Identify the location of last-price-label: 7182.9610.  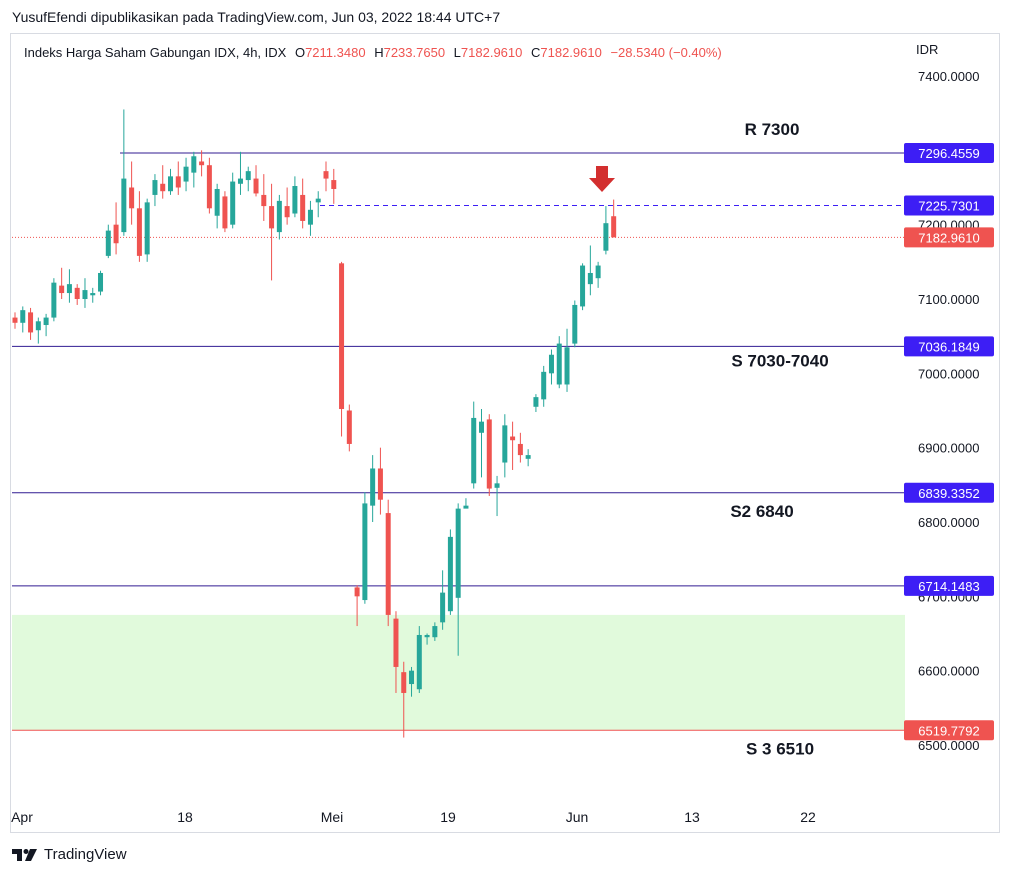
(948, 237).